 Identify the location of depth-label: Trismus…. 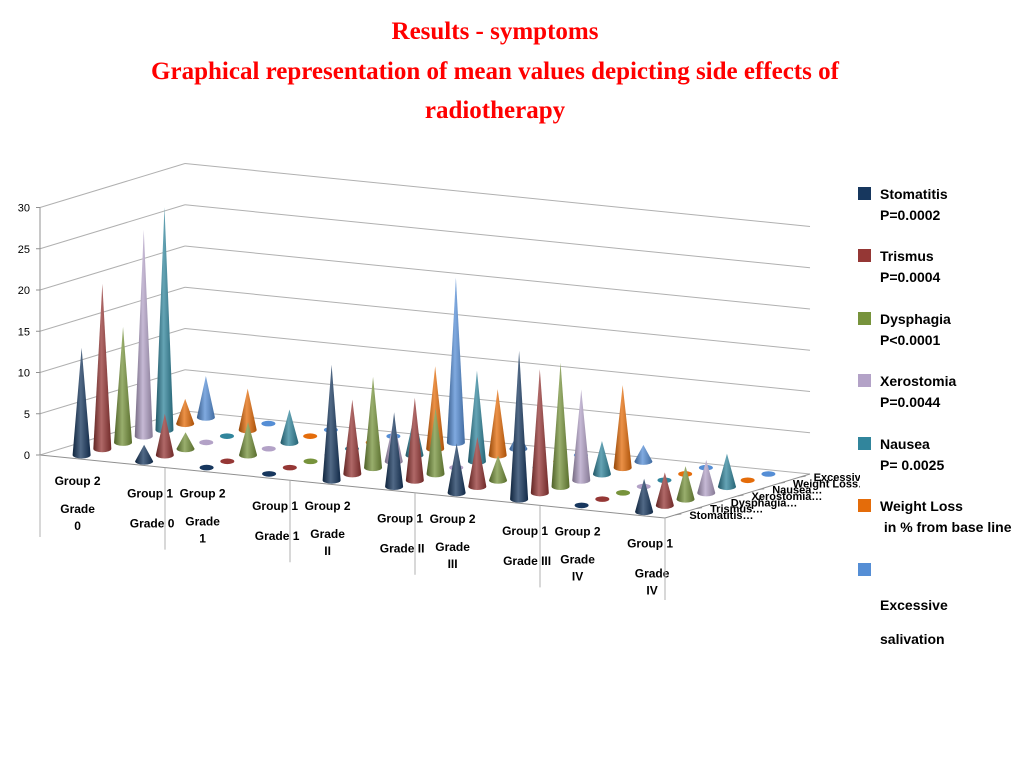
(736, 510).